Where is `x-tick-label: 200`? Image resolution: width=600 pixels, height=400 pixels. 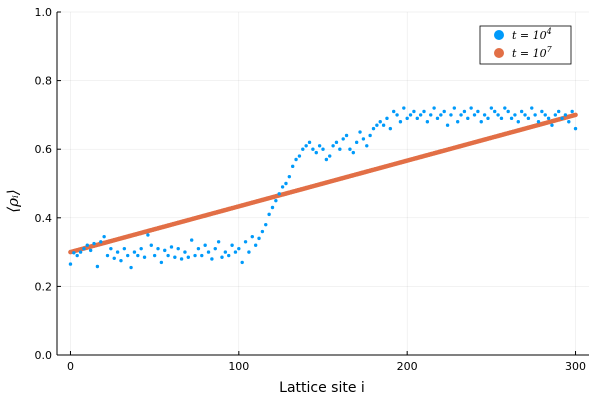 x-tick-label: 200 is located at coordinates (407, 366).